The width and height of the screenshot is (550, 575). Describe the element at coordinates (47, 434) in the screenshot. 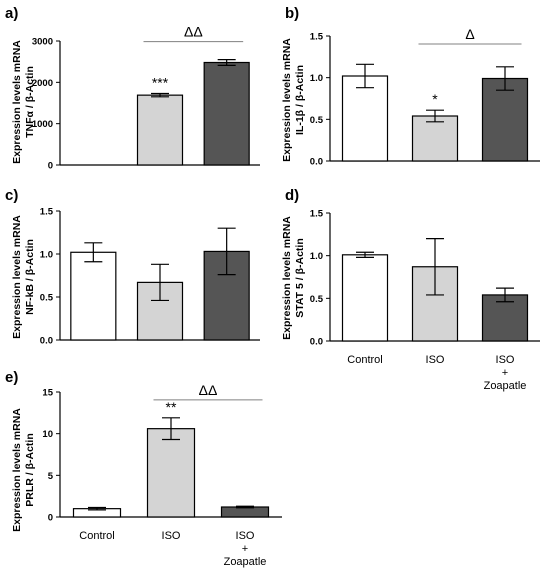

I see `y-tick-label: 10` at that location.